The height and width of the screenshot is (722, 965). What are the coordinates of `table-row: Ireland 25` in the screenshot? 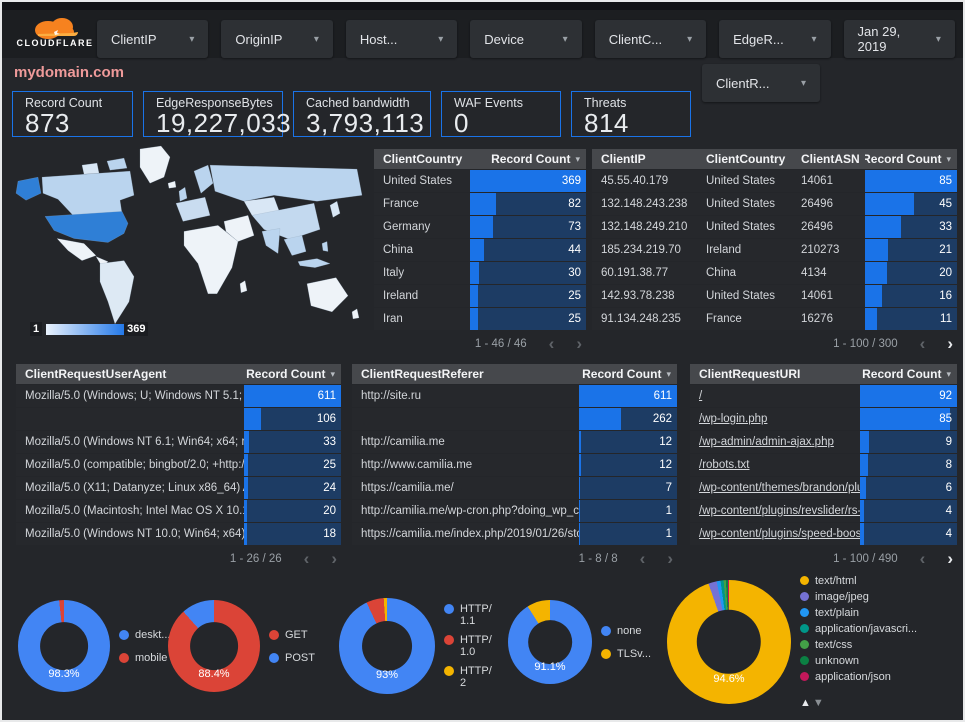 It's located at (480, 296).